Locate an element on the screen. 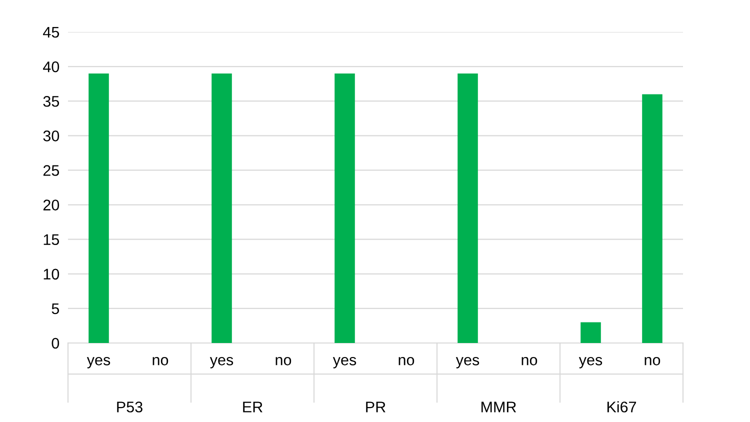  y-tick-label: 10 is located at coordinates (52, 274).